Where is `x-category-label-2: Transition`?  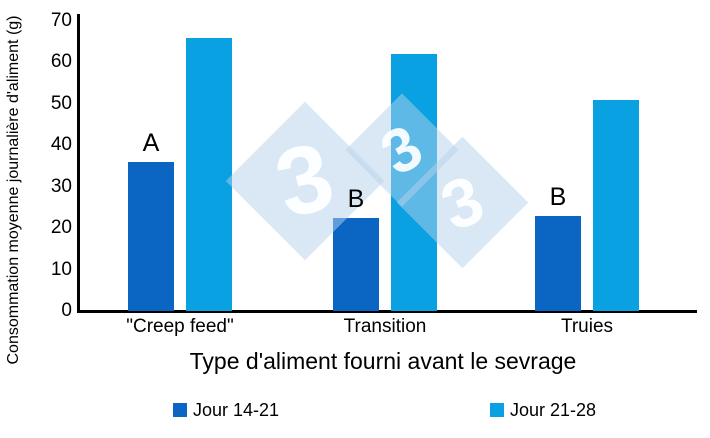 x-category-label-2: Transition is located at coordinates (385, 326).